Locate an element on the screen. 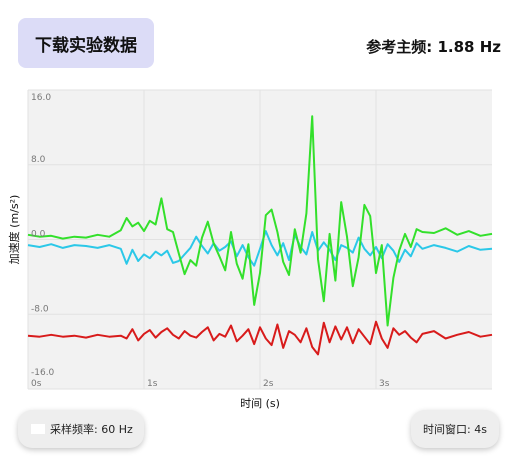 The width and height of the screenshot is (520, 471). download-data-button: 下载实验数据 is located at coordinates (86, 43).